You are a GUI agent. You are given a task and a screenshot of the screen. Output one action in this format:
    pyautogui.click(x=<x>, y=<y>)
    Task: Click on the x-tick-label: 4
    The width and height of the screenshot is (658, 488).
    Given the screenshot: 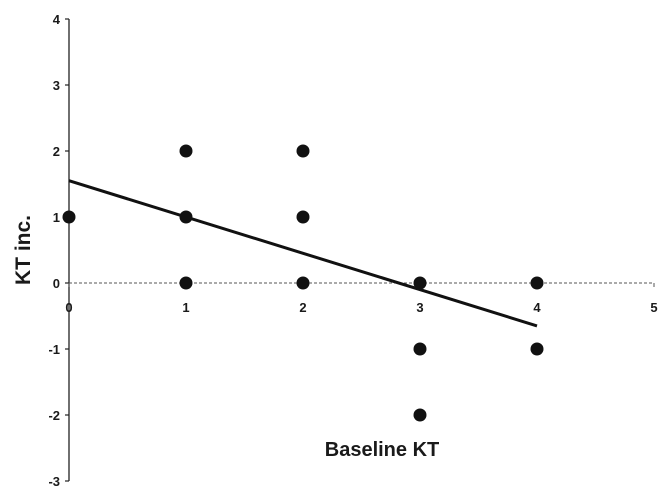 What is the action you would take?
    pyautogui.click(x=537, y=307)
    